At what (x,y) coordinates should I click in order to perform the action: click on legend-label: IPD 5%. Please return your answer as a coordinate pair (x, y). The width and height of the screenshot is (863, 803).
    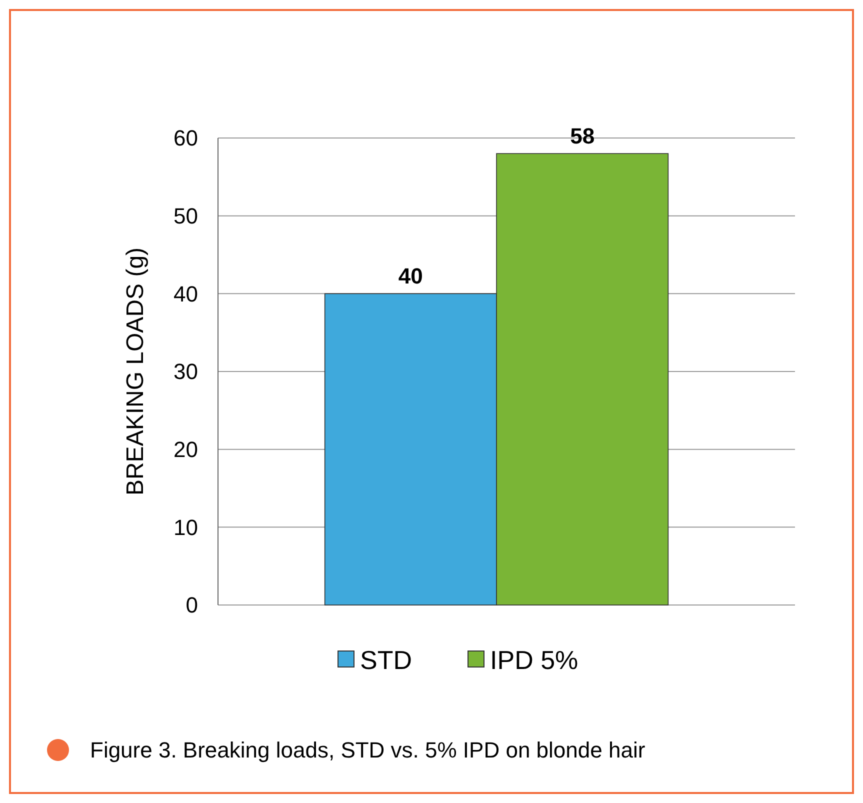
    Looking at the image, I should click on (534, 660).